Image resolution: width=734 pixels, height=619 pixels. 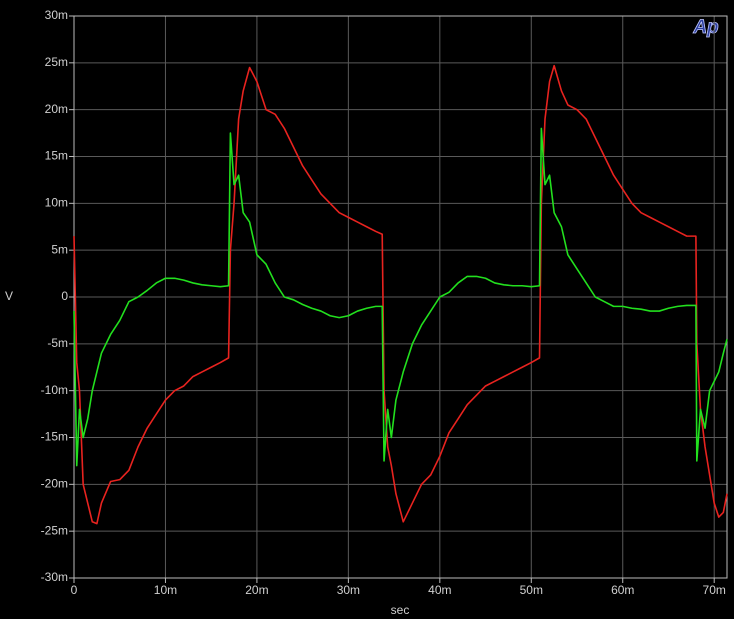 What do you see at coordinates (57, 343) in the screenshot?
I see `y-tick-label: -5m` at bounding box center [57, 343].